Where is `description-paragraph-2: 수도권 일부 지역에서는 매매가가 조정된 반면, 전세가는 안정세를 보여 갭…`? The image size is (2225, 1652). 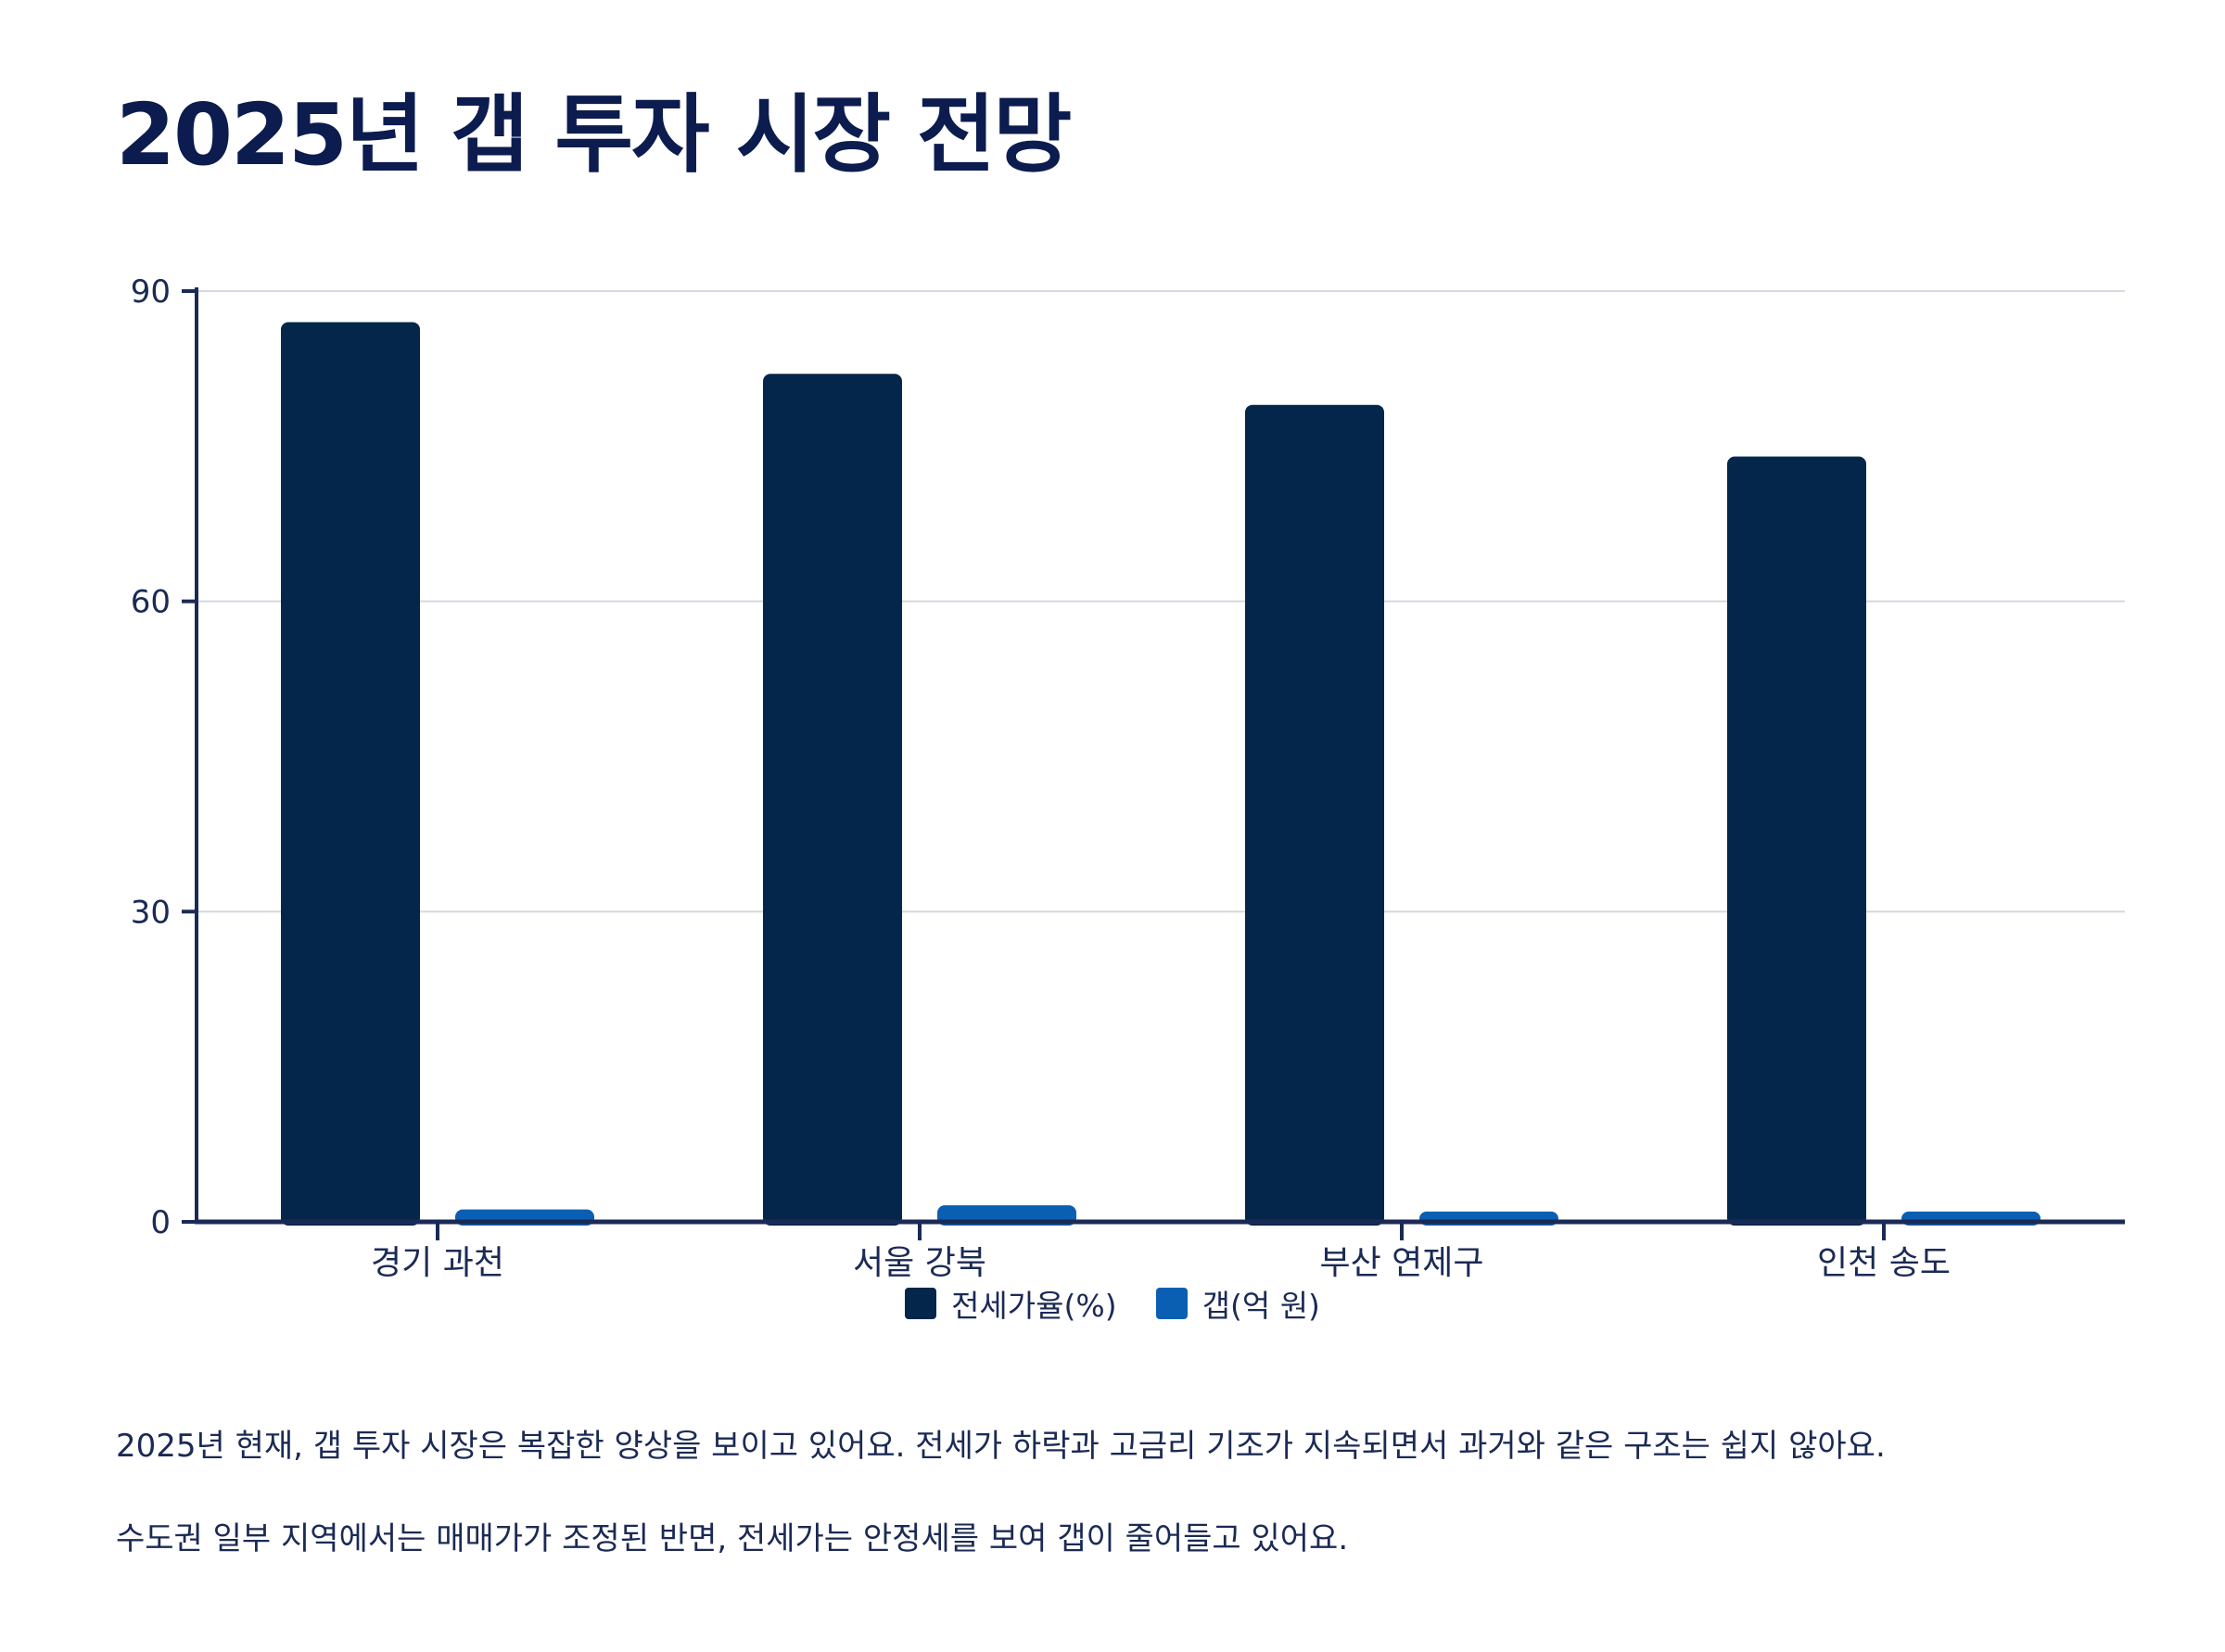
description-paragraph-2: 수도권 일부 지역에서는 매매가가 조정된 반면, 전세가는 안정세를 보여 갭… is located at coordinates (732, 1538).